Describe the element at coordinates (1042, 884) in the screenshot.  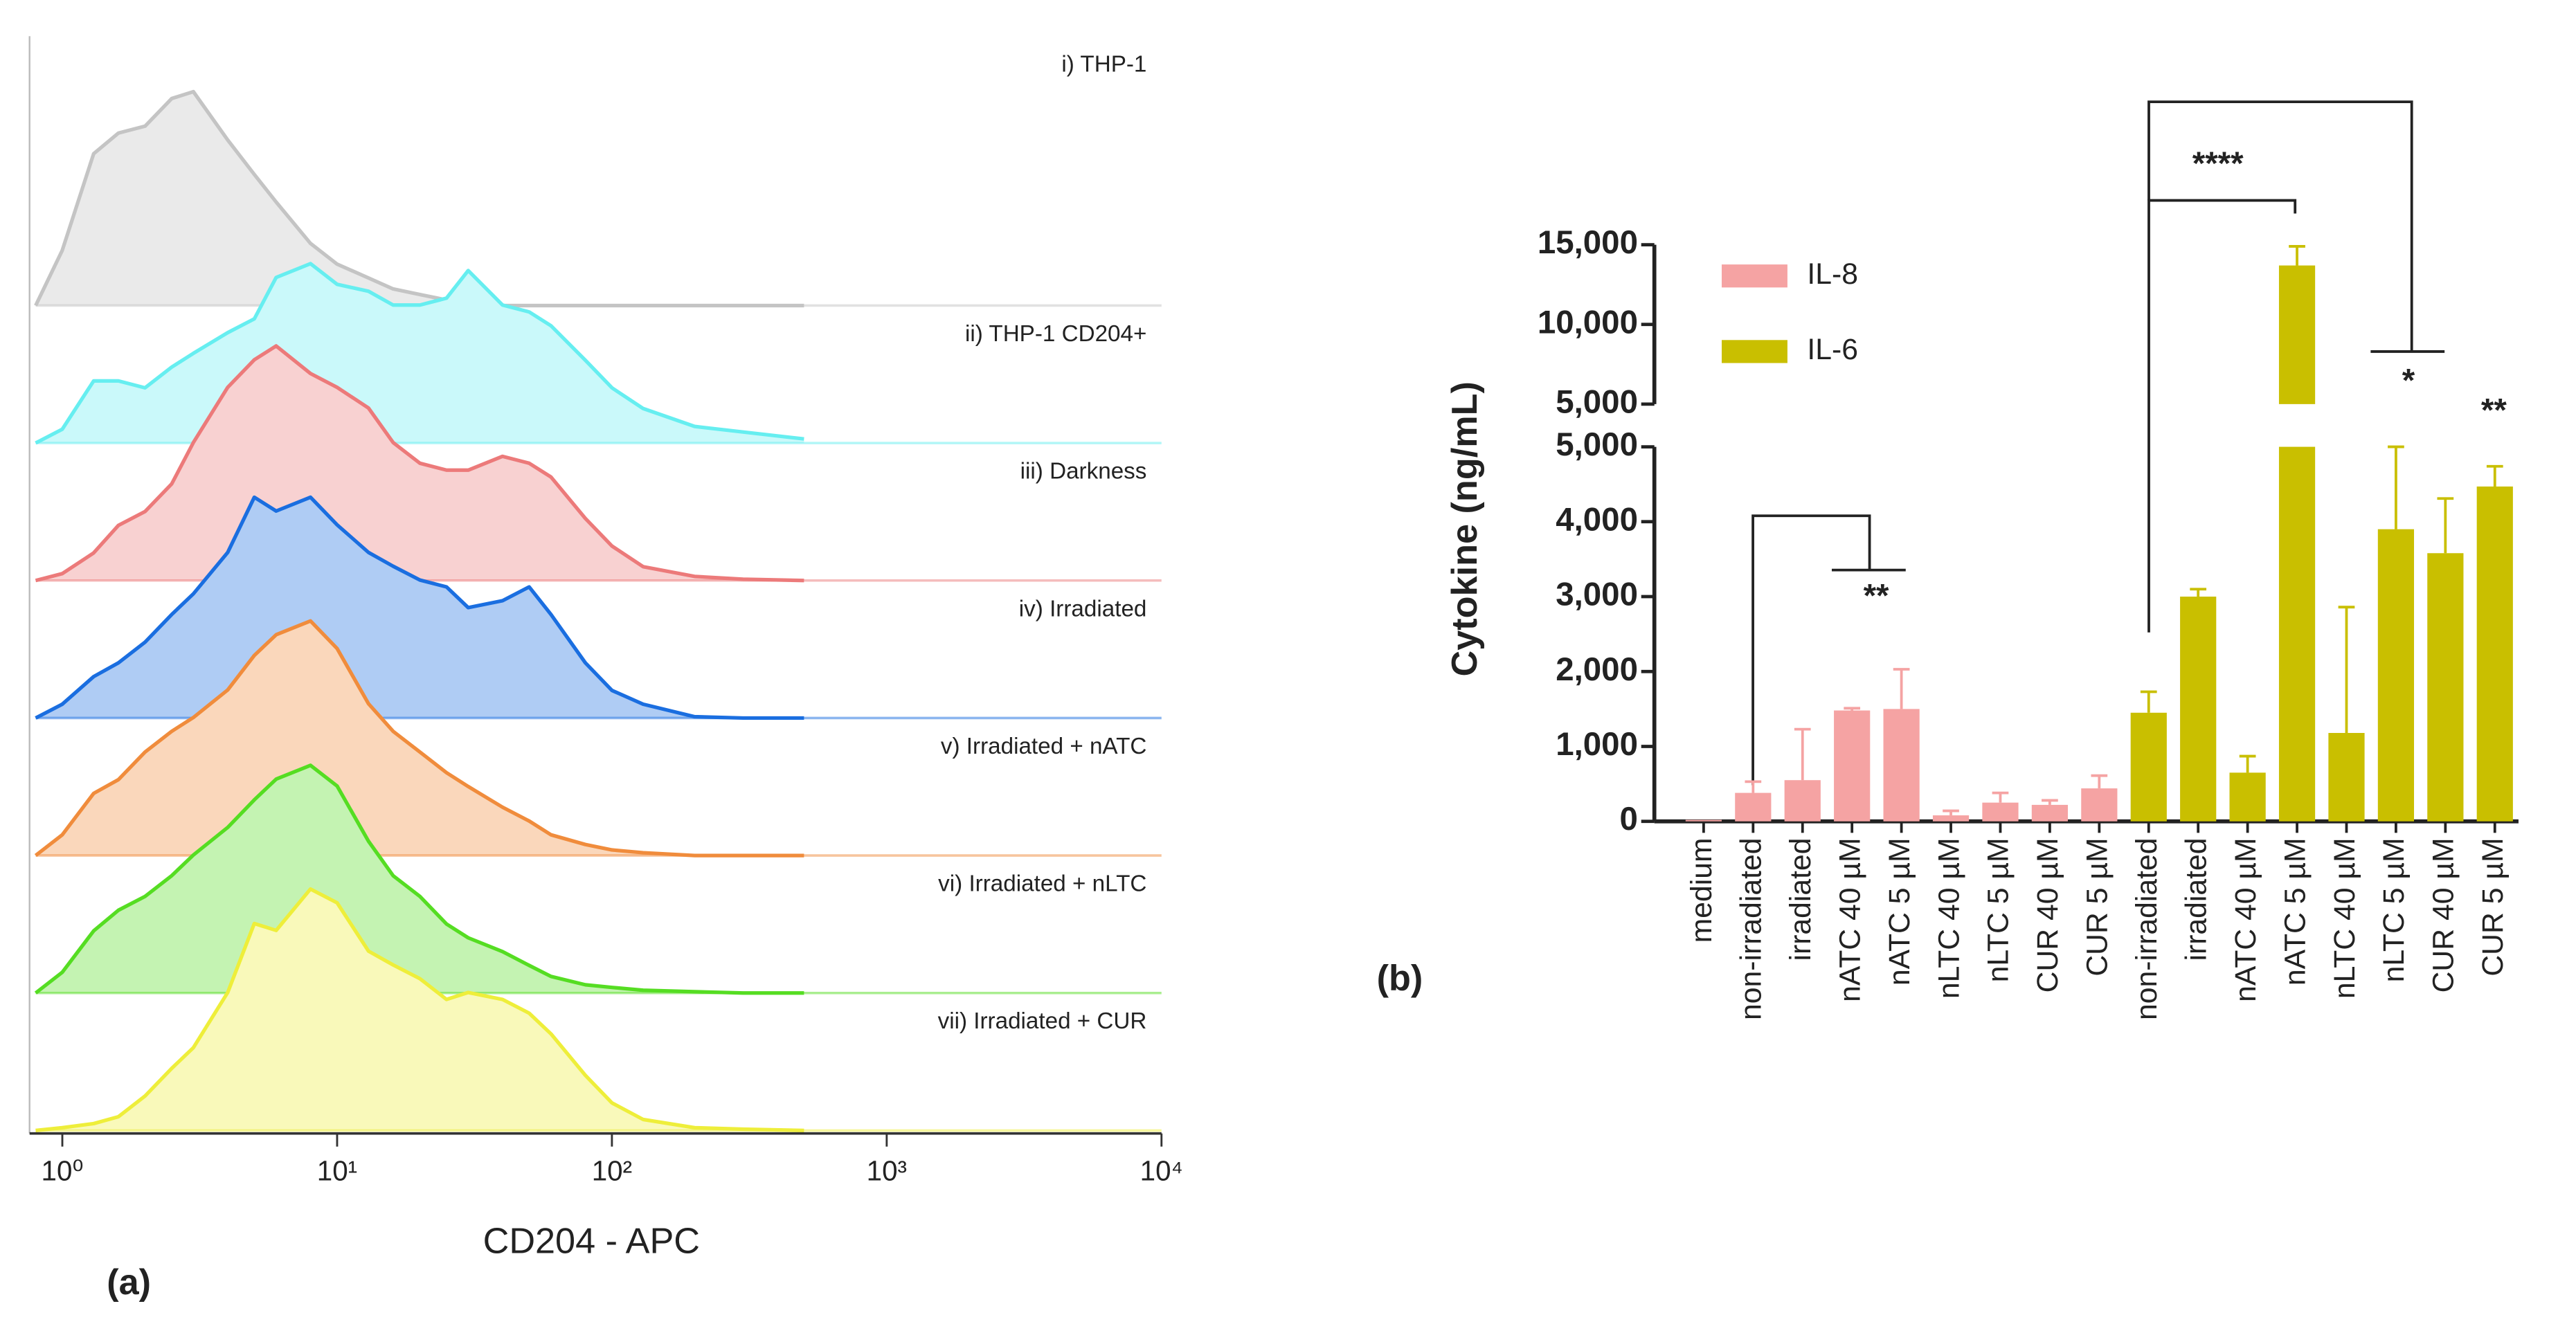
I see `track-label: vi) Irradiated + nLTC` at that location.